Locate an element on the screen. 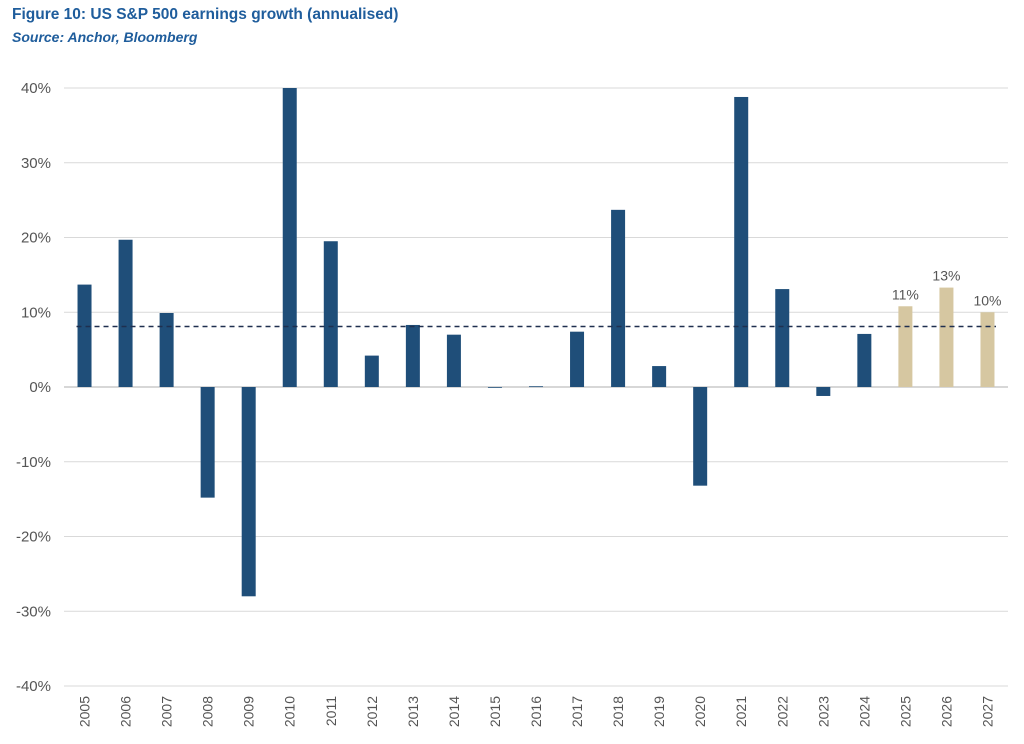 The height and width of the screenshot is (744, 1024). x-tick-label: 2015 is located at coordinates (495, 711).